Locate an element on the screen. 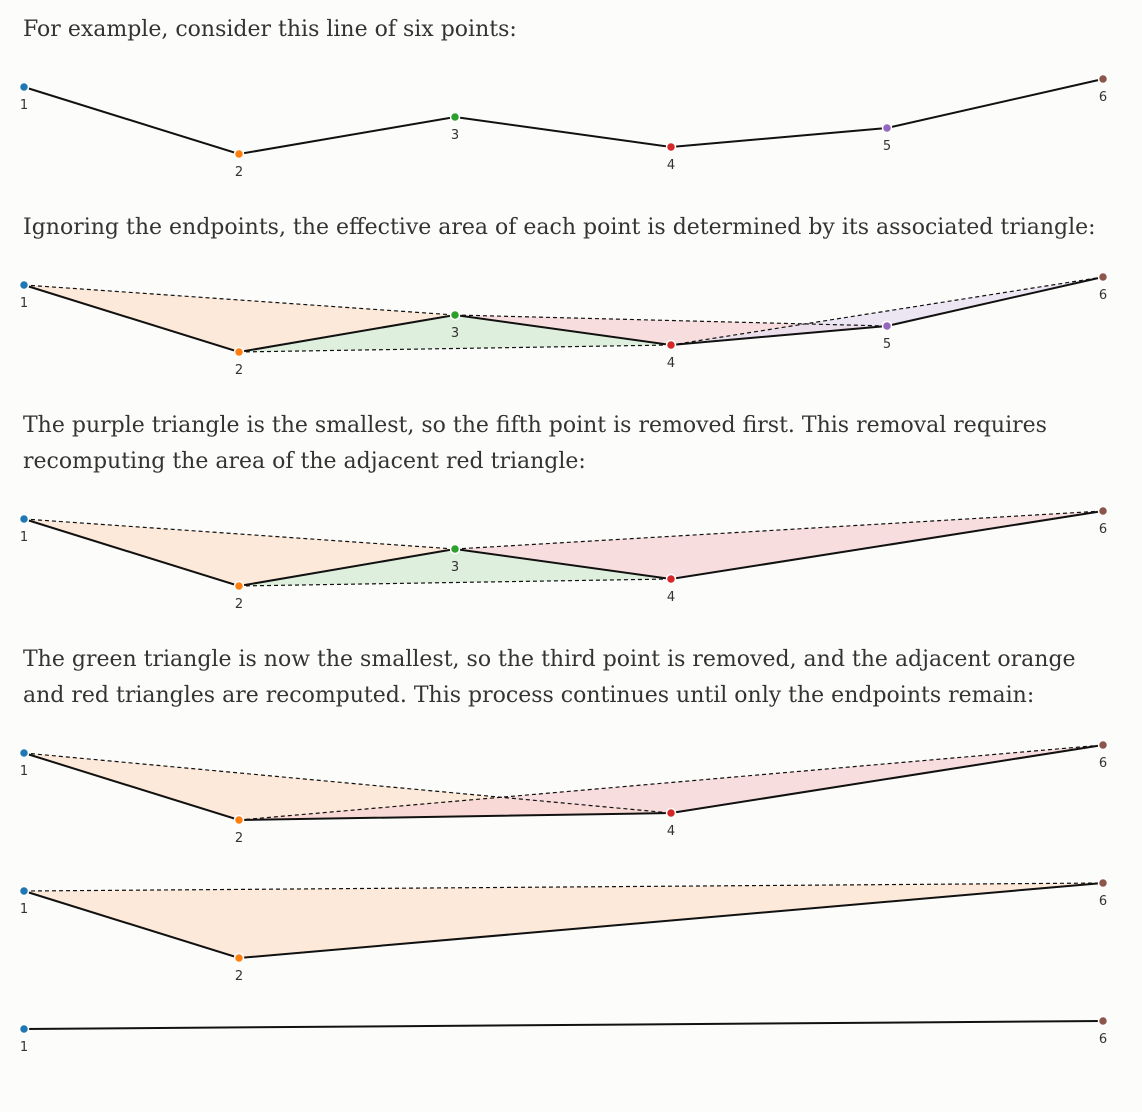  diagram-after-removing-4: 1 2 6 is located at coordinates (563, 930).